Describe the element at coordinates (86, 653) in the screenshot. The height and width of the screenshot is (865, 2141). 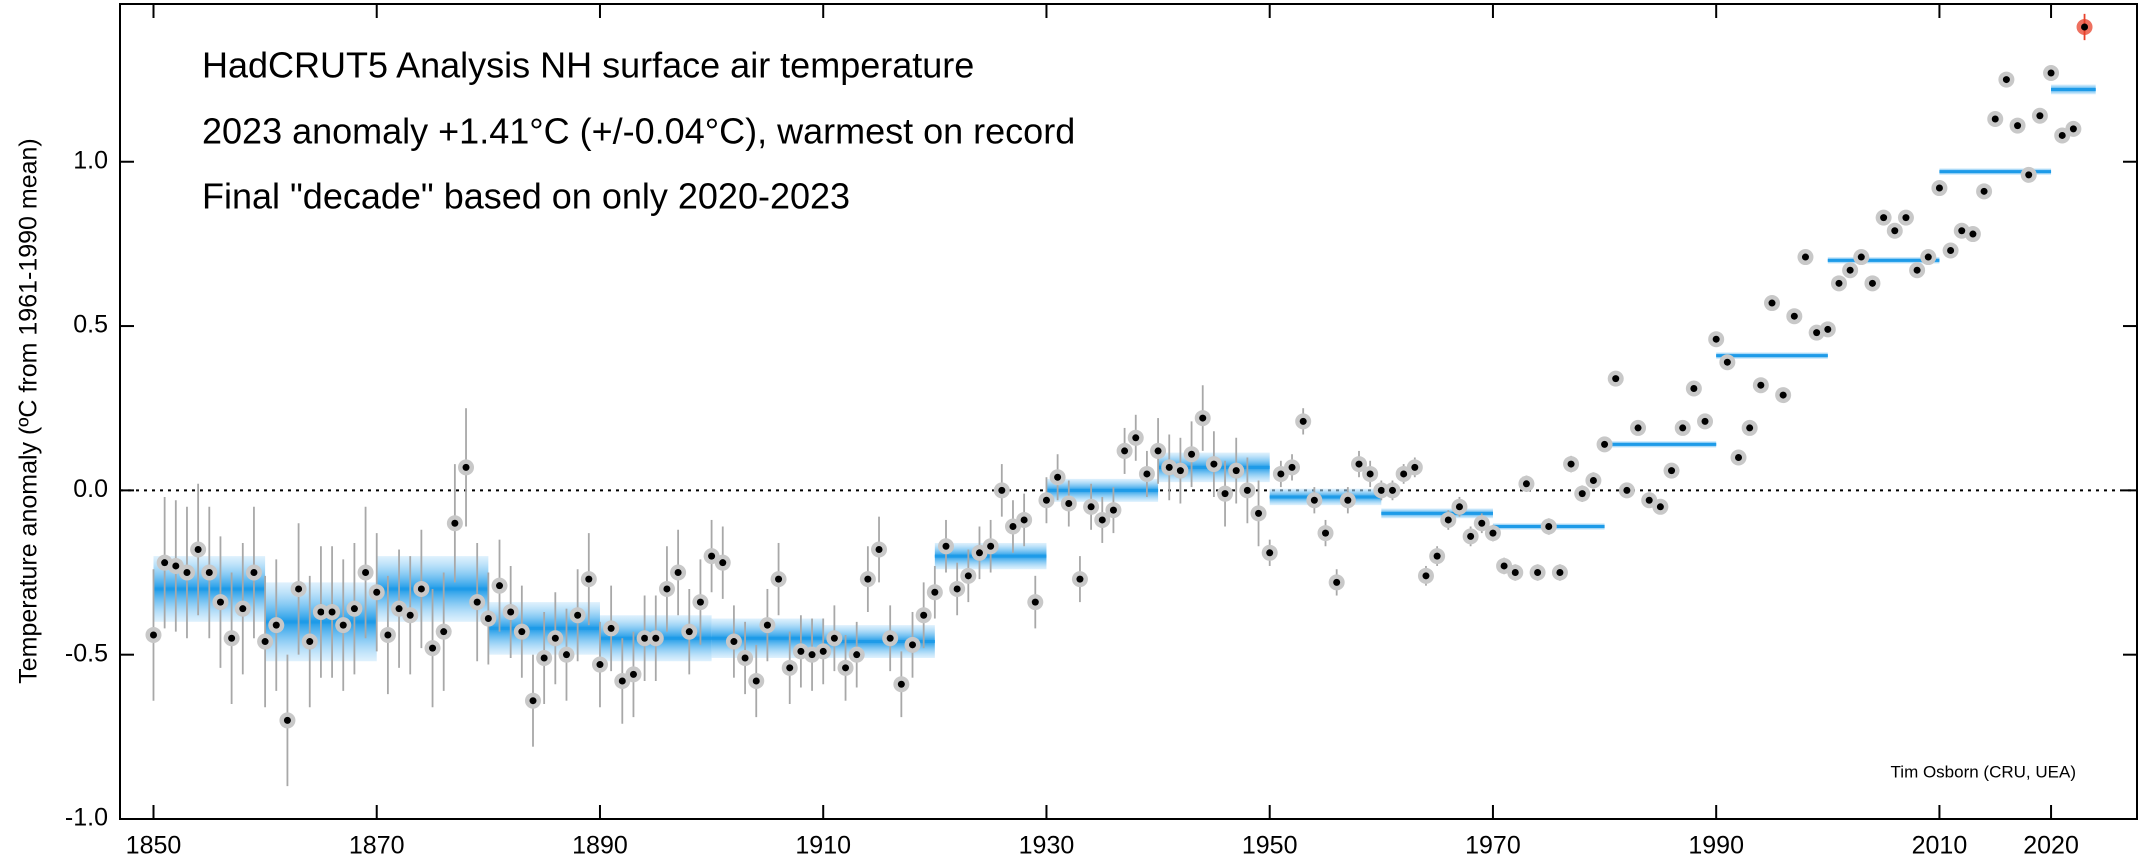
I see `y-tick-label: -0.5` at that location.